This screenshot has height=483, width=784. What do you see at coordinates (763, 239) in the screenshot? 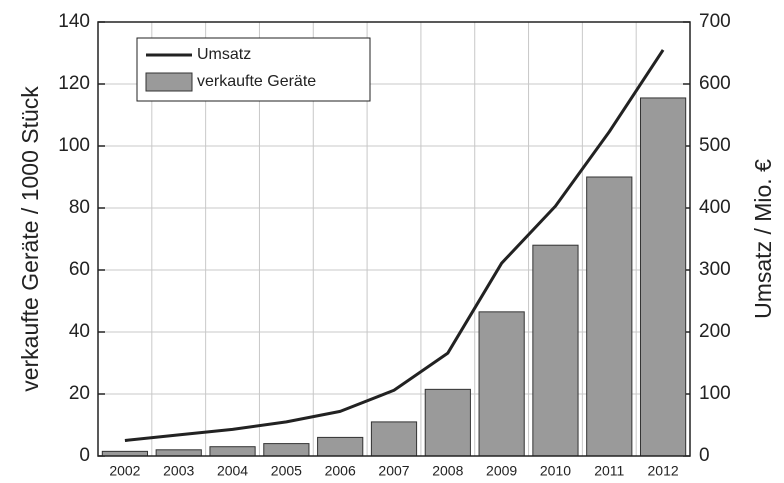
I see `y2-axis-label: Umsatz / Mio. €` at bounding box center [763, 239].